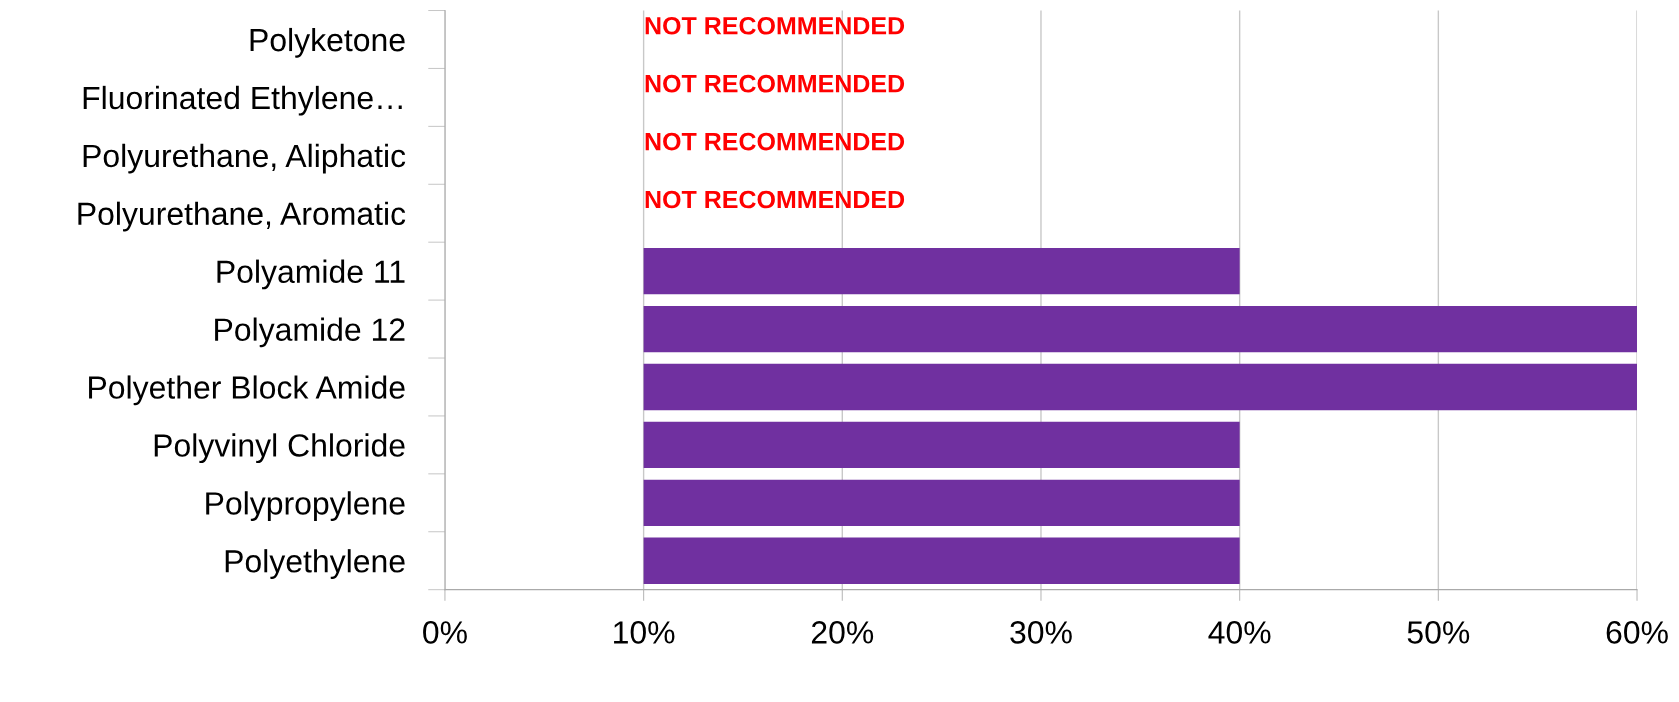 The height and width of the screenshot is (702, 1679). I want to click on x-tick-label: 40%, so click(1239, 632).